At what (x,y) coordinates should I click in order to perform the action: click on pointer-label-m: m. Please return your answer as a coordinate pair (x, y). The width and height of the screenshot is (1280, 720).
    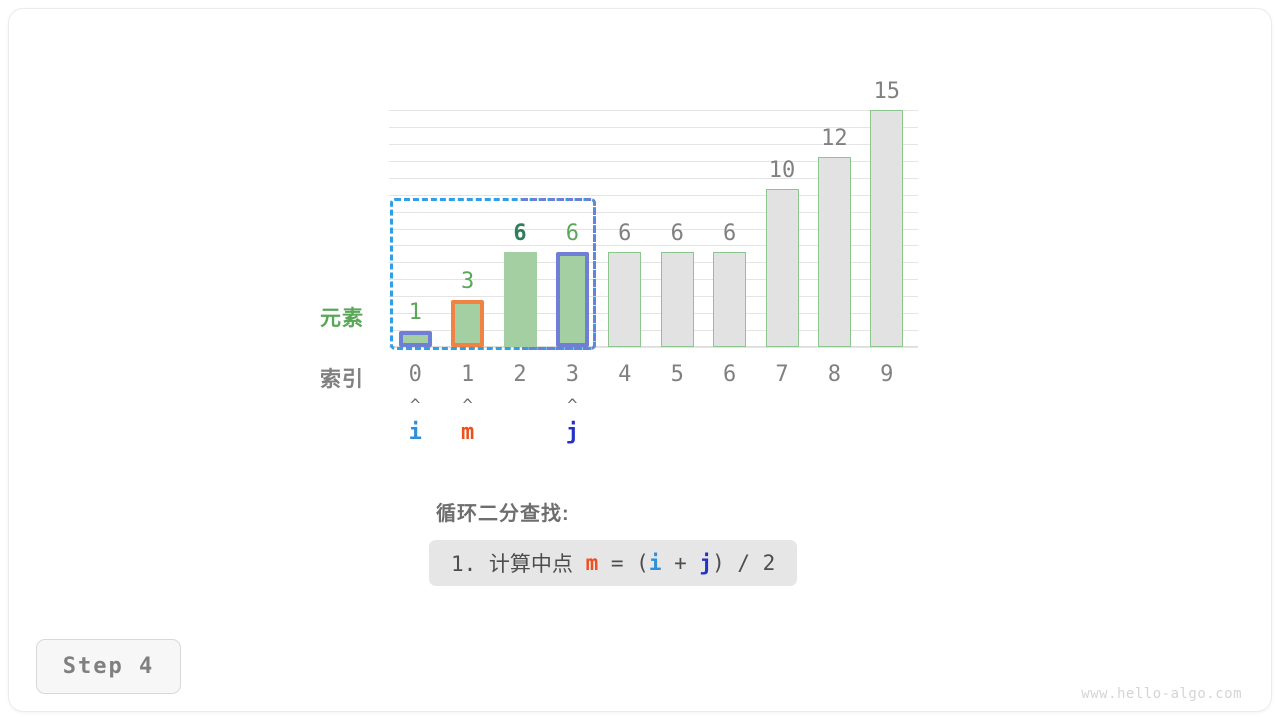
    Looking at the image, I should click on (467, 432).